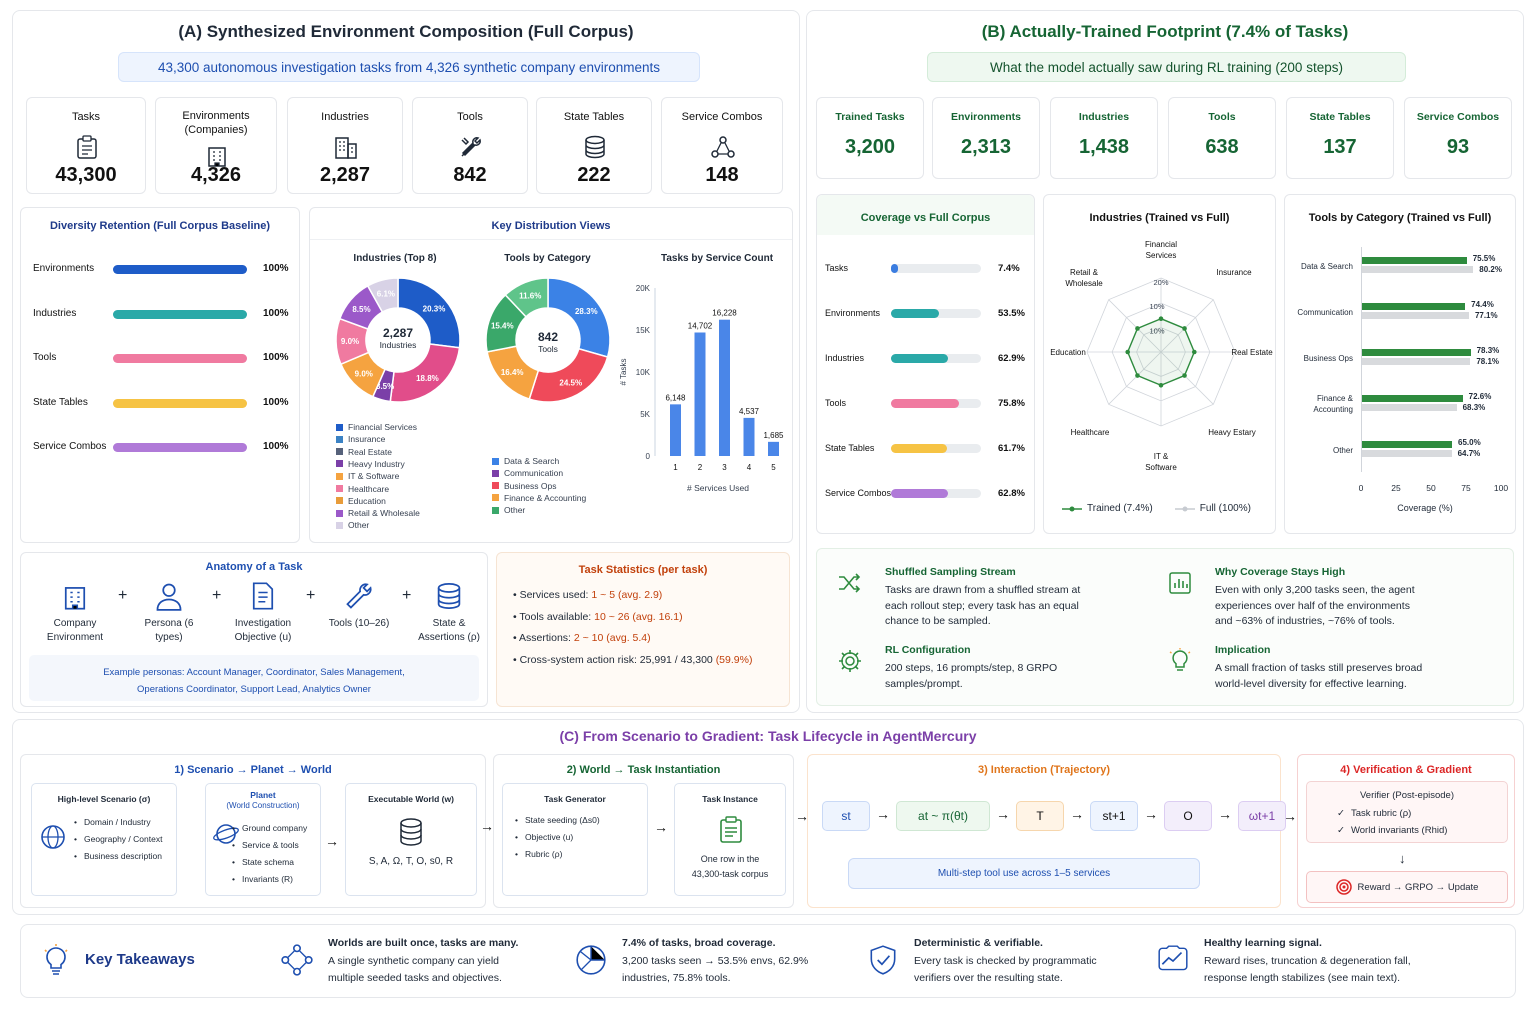 The image size is (1536, 1024). What do you see at coordinates (1340, 138) in the screenshot?
I see `trained-stat-card: State Tables 137` at bounding box center [1340, 138].